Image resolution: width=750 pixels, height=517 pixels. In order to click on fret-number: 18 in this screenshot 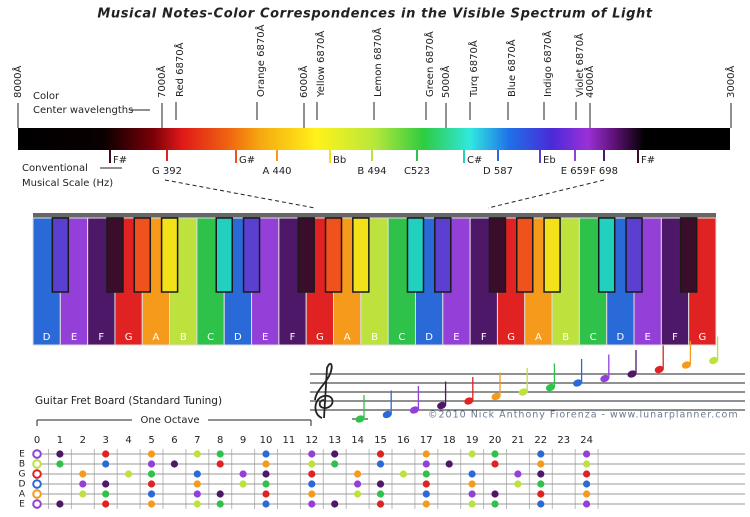, I will do `click(449, 440)`.